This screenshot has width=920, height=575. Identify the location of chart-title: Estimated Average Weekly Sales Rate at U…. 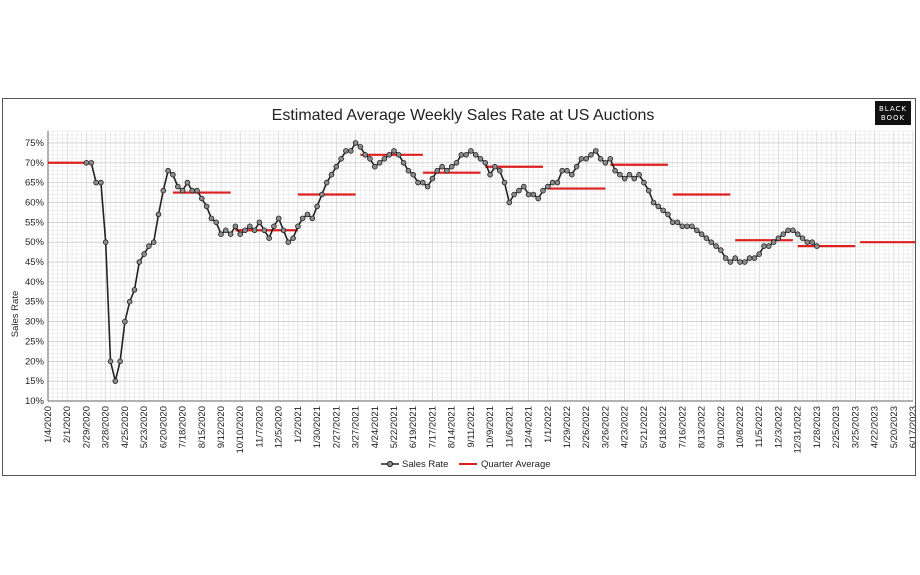
(463, 115).